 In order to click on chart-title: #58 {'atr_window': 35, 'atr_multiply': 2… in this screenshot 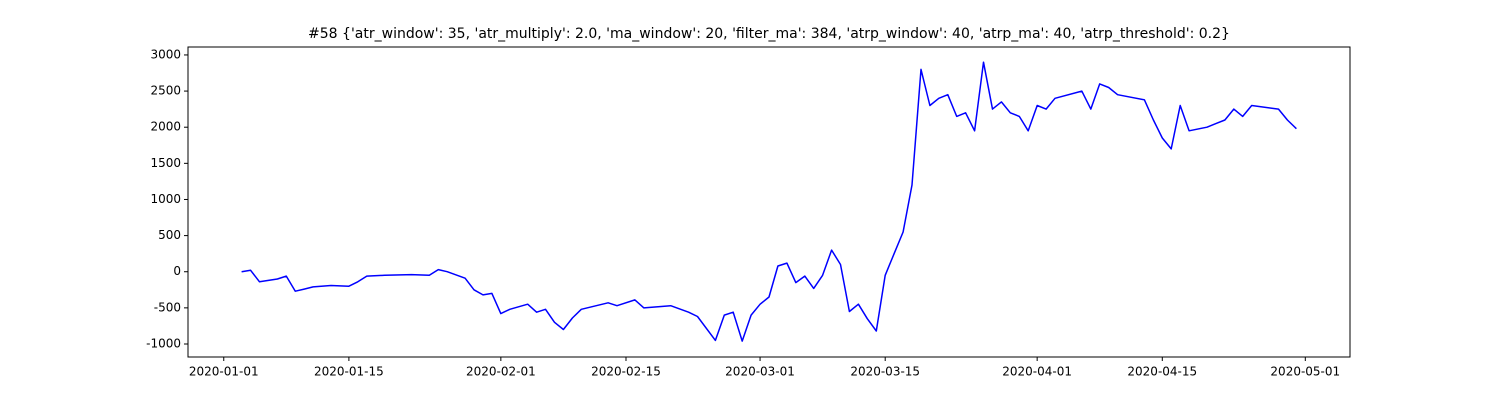, I will do `click(769, 34)`.